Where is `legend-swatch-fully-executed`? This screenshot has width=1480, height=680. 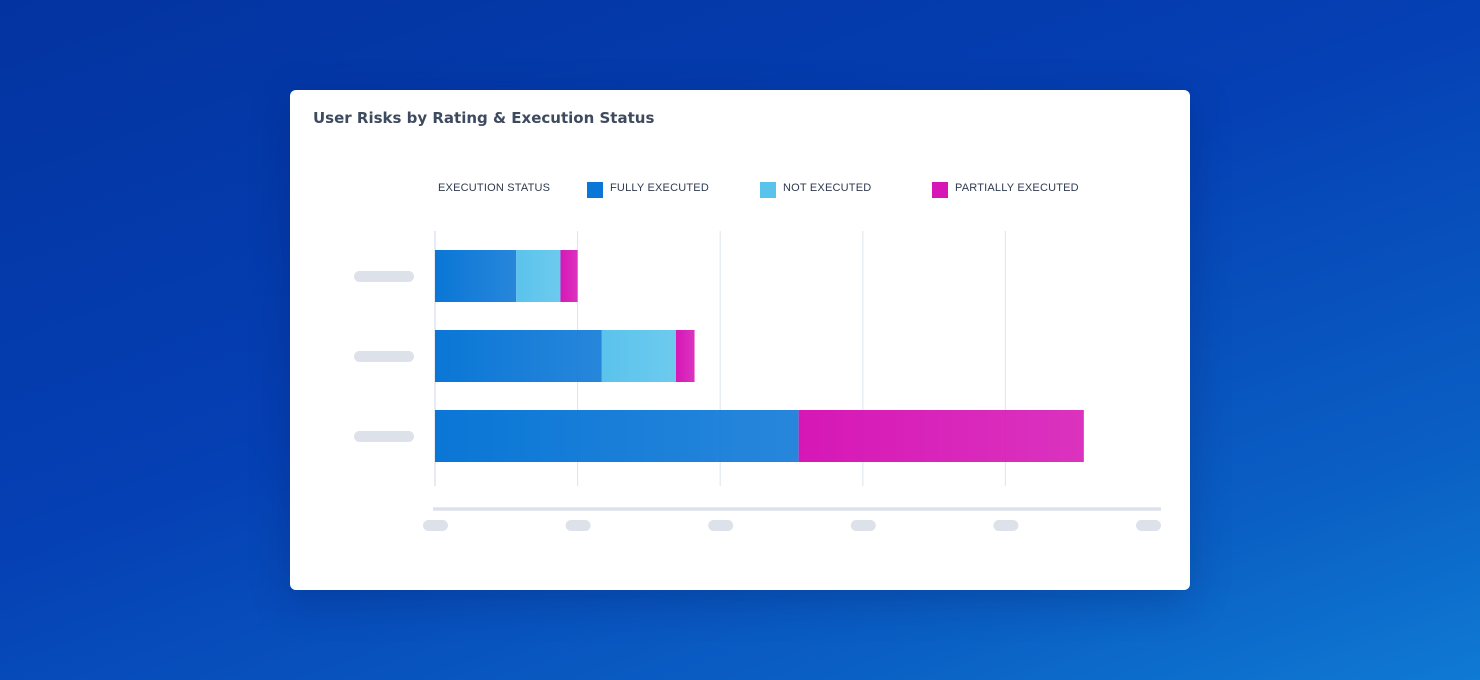
legend-swatch-fully-executed is located at coordinates (595, 190).